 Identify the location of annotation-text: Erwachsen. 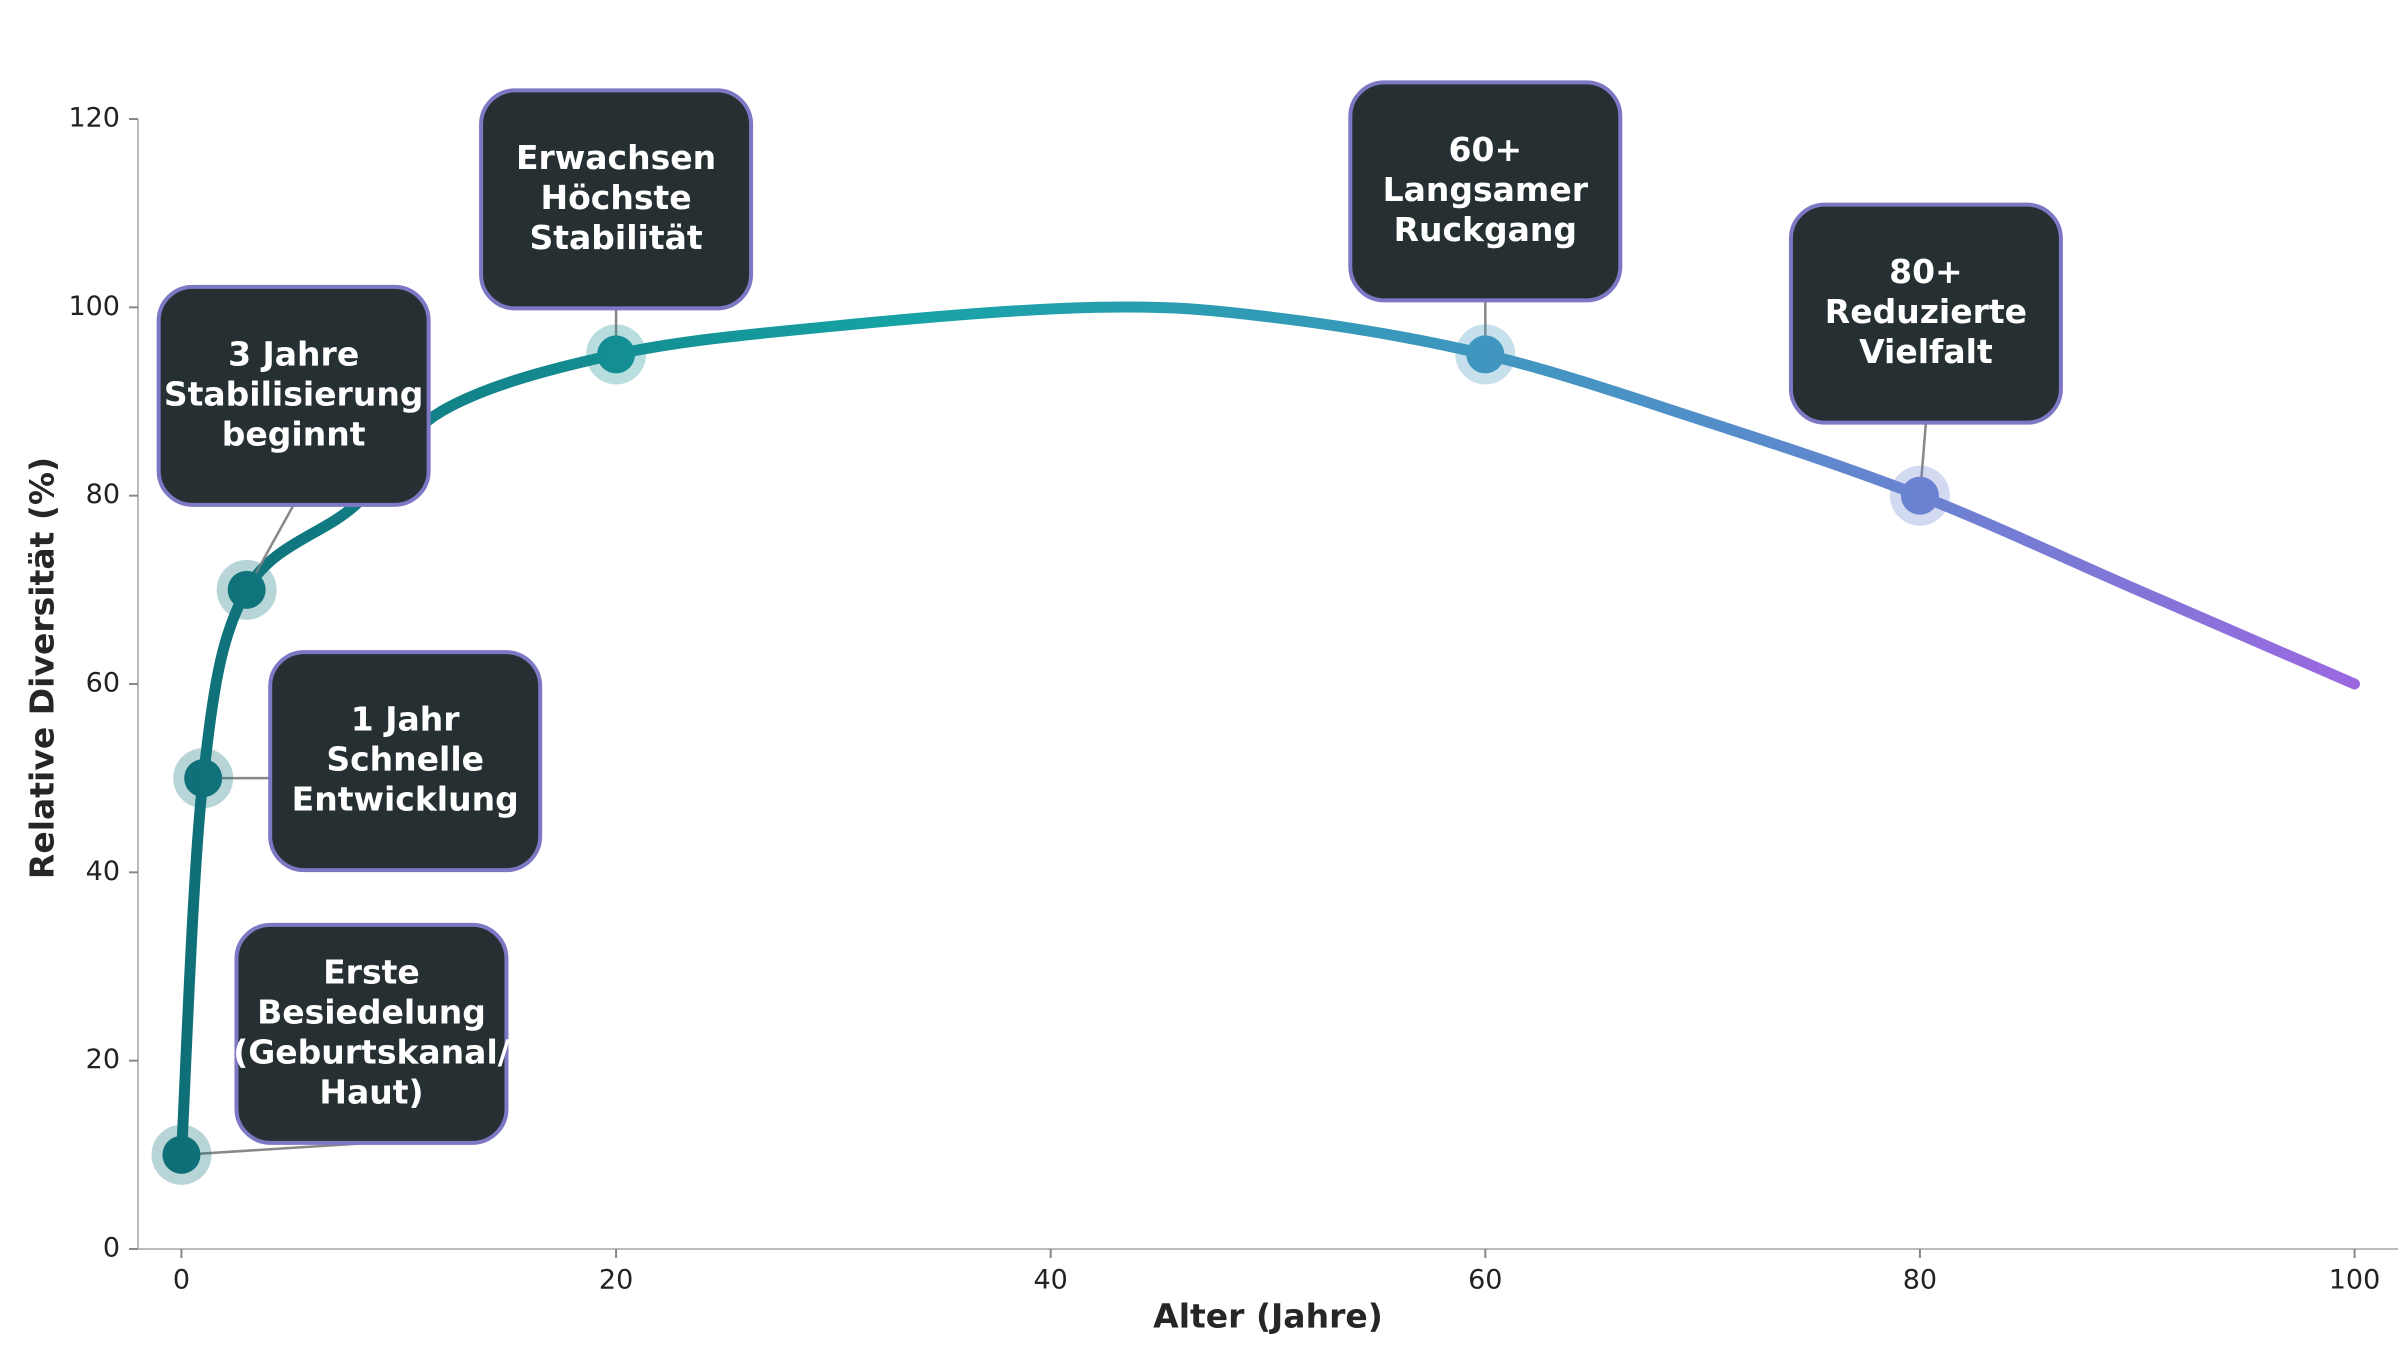
(616, 157).